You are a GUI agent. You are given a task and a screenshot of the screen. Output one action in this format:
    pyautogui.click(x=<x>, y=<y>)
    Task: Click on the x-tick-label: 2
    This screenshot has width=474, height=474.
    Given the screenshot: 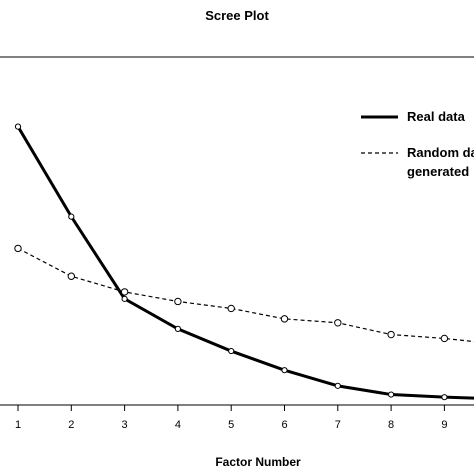 What is the action you would take?
    pyautogui.click(x=71, y=425)
    